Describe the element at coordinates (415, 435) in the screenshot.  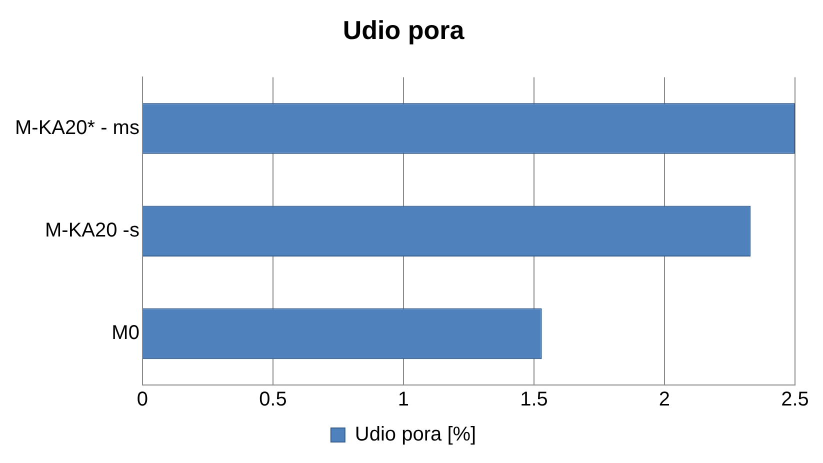
I see `legend-label: Udio pora [%]` at that location.